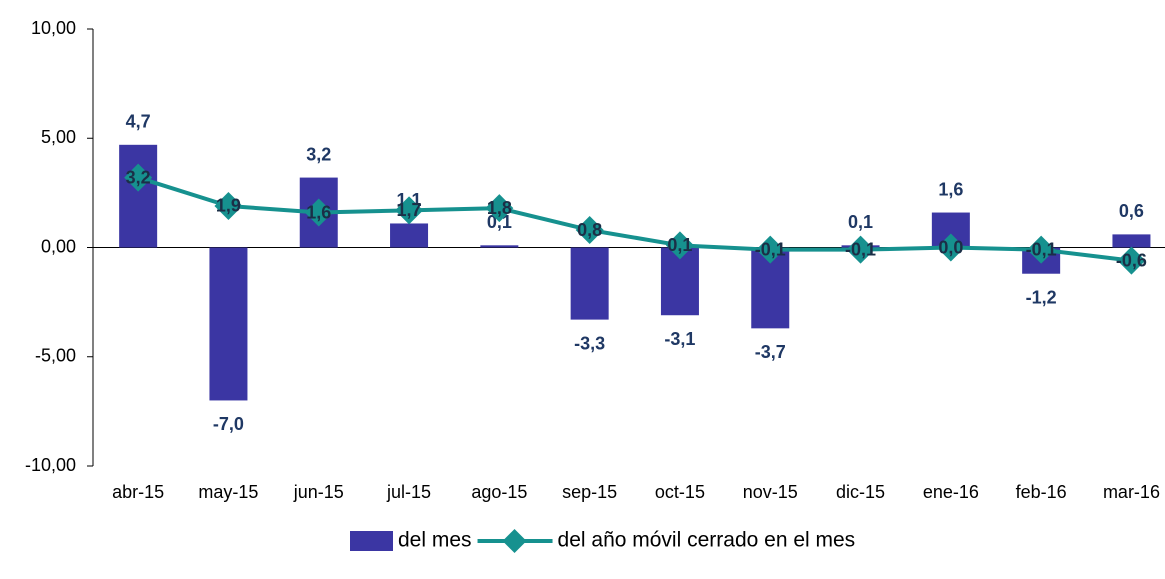  I want to click on bar-value-label: -3,3, so click(589, 343).